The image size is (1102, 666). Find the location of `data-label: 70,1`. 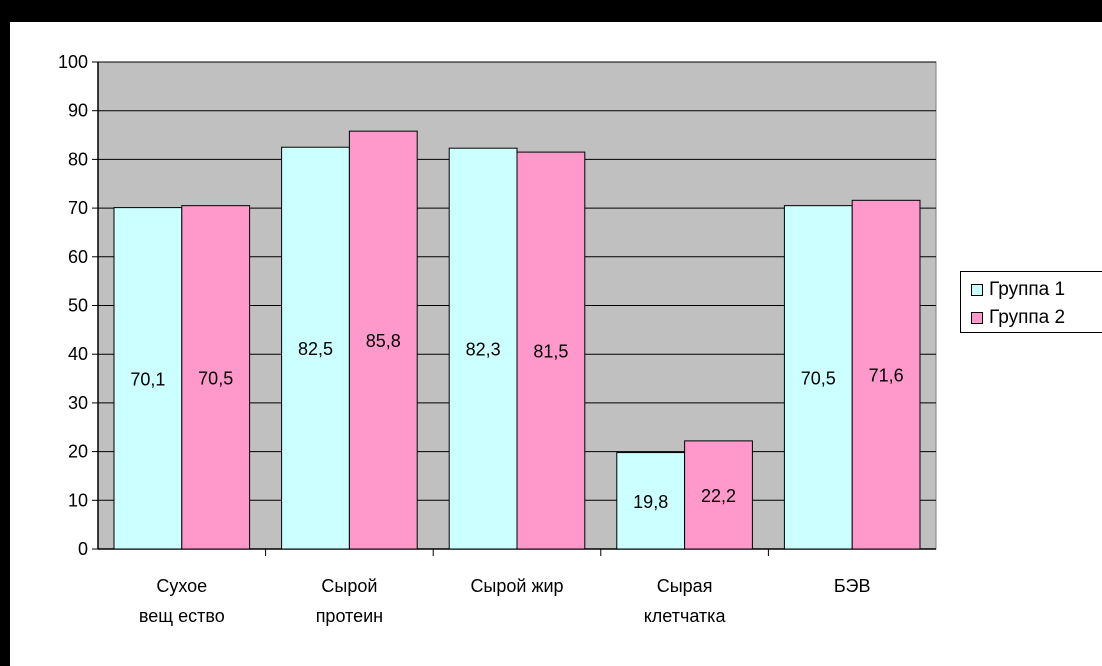

data-label: 70,1 is located at coordinates (147, 379).